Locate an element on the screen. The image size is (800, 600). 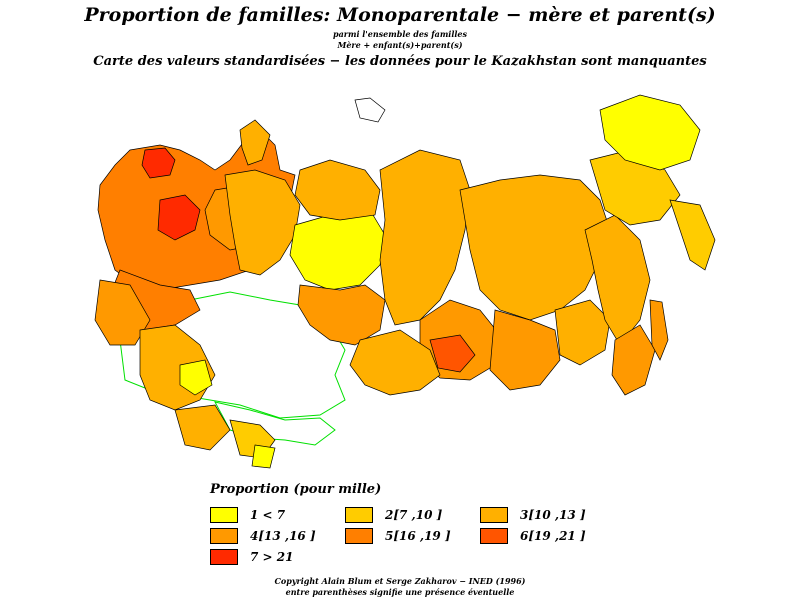
map-subtitle-definition: Mère + enfant(s)+parent(s) is located at coordinates (400, 45).